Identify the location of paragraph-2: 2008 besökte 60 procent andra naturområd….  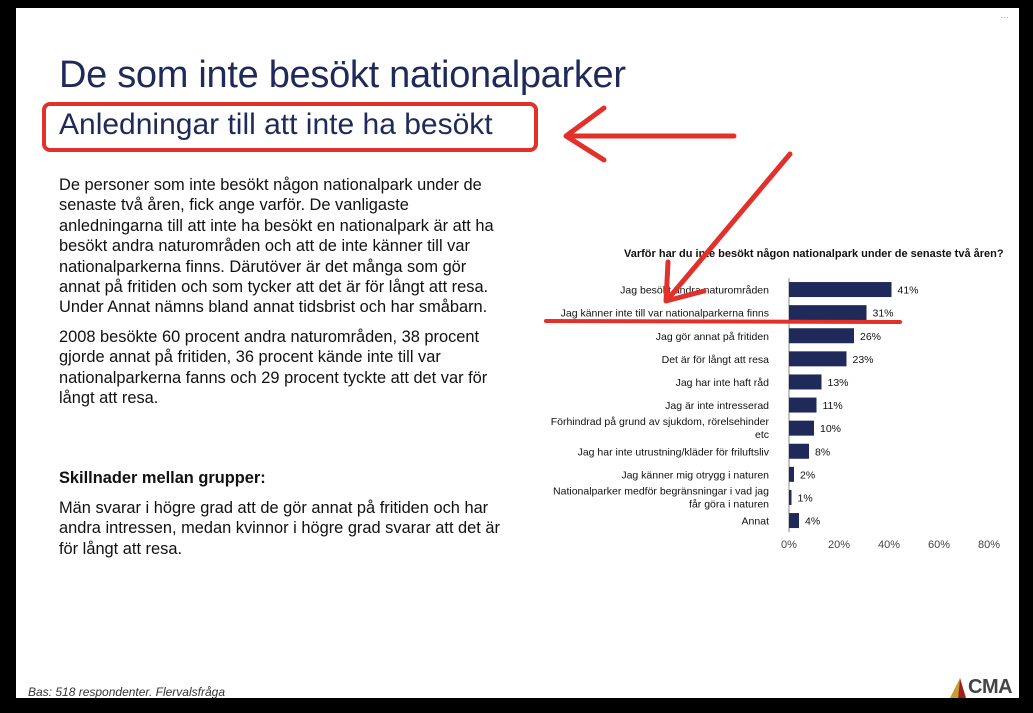
(273, 367).